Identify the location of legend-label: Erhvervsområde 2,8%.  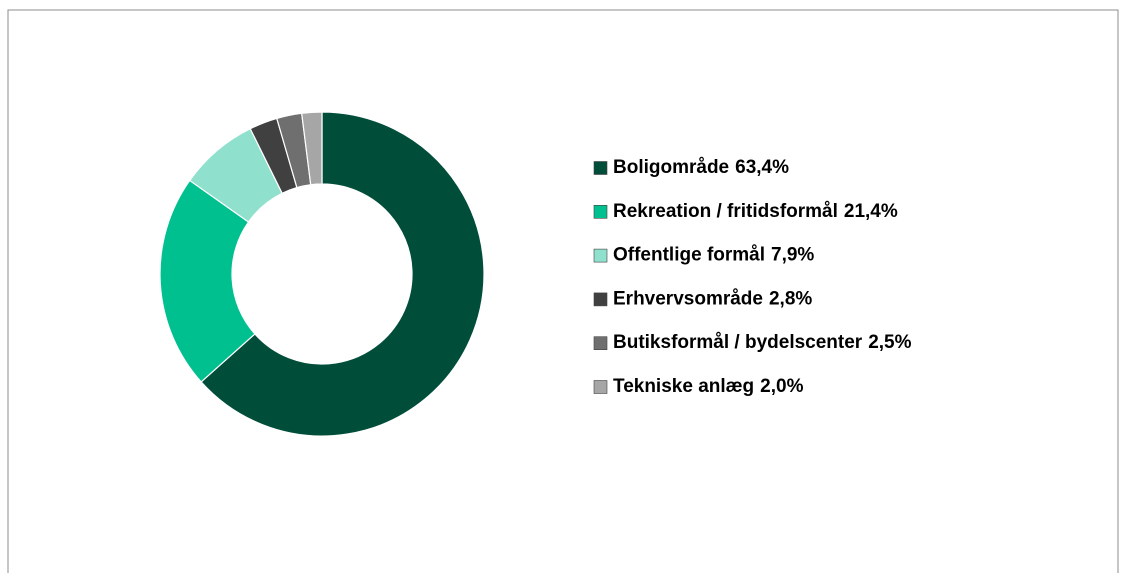
(712, 298).